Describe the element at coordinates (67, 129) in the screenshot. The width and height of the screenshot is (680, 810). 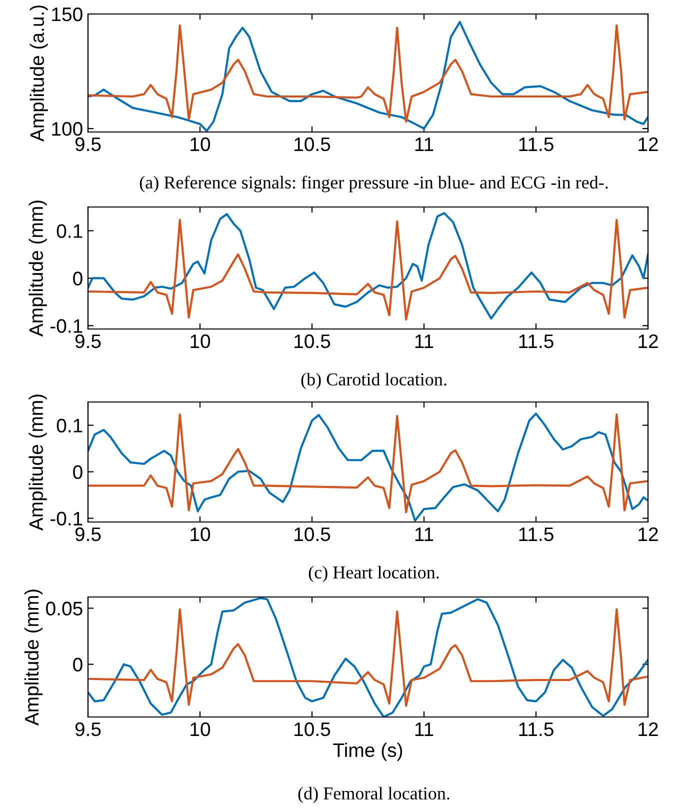
I see `y-tick-label: 100` at that location.